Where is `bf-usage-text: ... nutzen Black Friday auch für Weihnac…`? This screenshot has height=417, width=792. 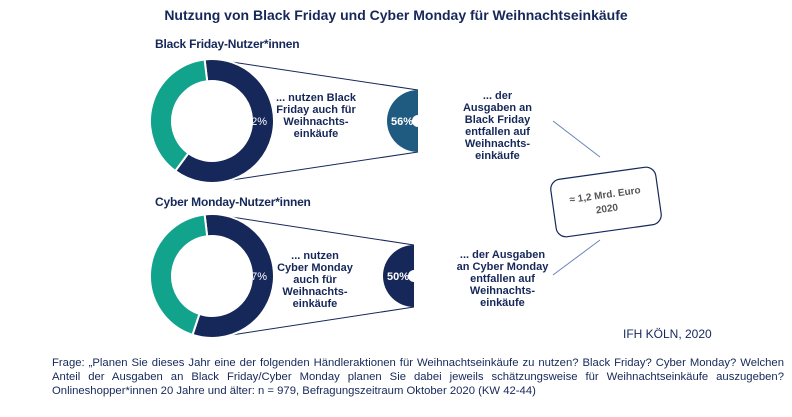 bf-usage-text: ... nutzen Black Friday auch für Weihnac… is located at coordinates (316, 116).